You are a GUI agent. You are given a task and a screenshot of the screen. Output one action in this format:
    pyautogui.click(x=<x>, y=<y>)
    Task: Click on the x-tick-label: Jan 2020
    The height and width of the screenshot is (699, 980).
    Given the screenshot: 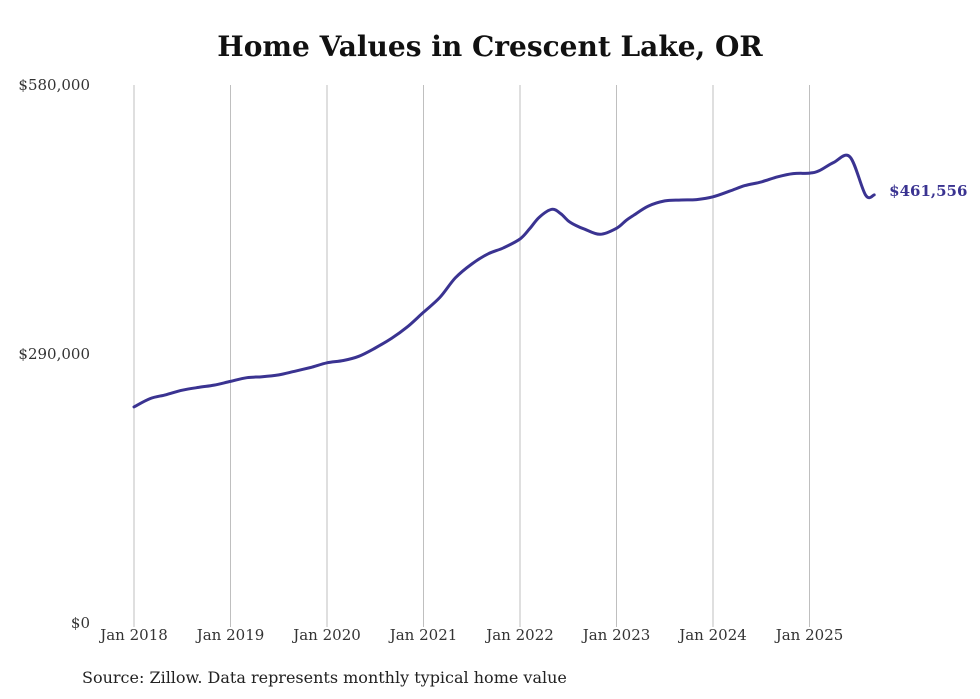 What is the action you would take?
    pyautogui.click(x=326, y=635)
    